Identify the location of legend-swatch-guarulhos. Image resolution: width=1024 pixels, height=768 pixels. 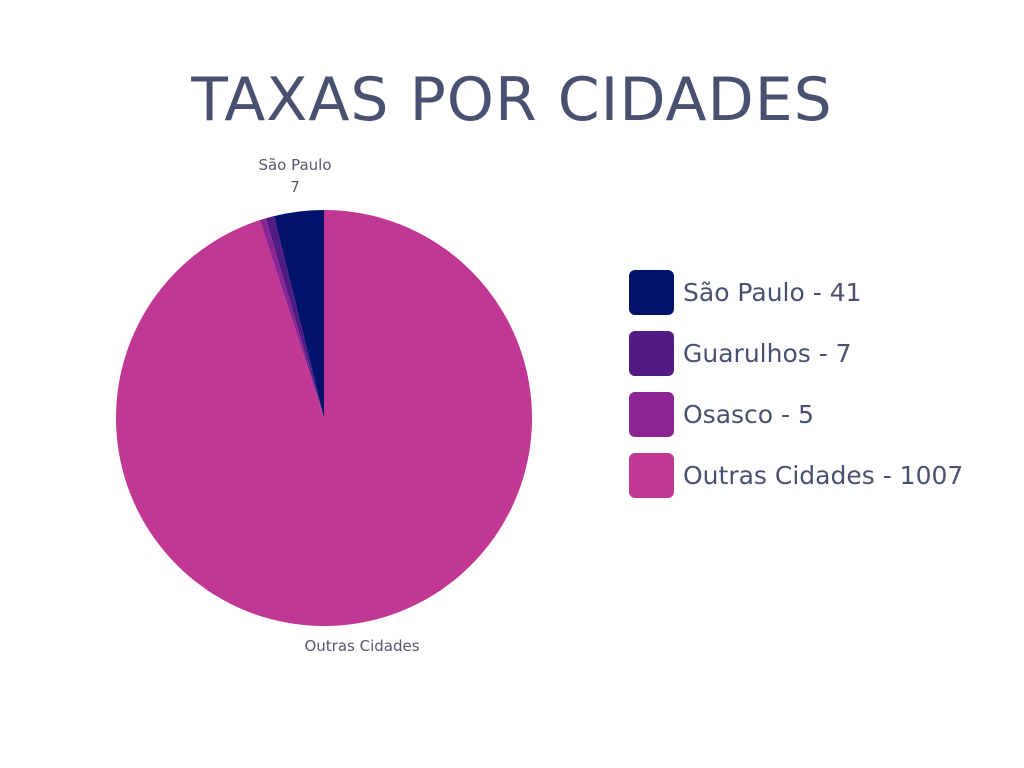
(651, 353).